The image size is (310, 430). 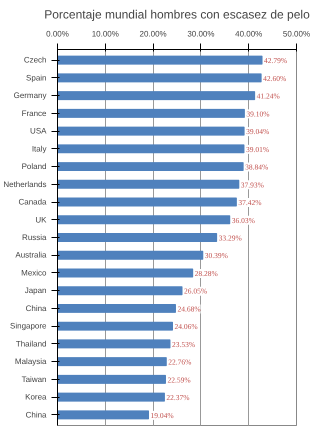 What do you see at coordinates (25, 184) in the screenshot?
I see `y-tick-label: Netherlands` at bounding box center [25, 184].